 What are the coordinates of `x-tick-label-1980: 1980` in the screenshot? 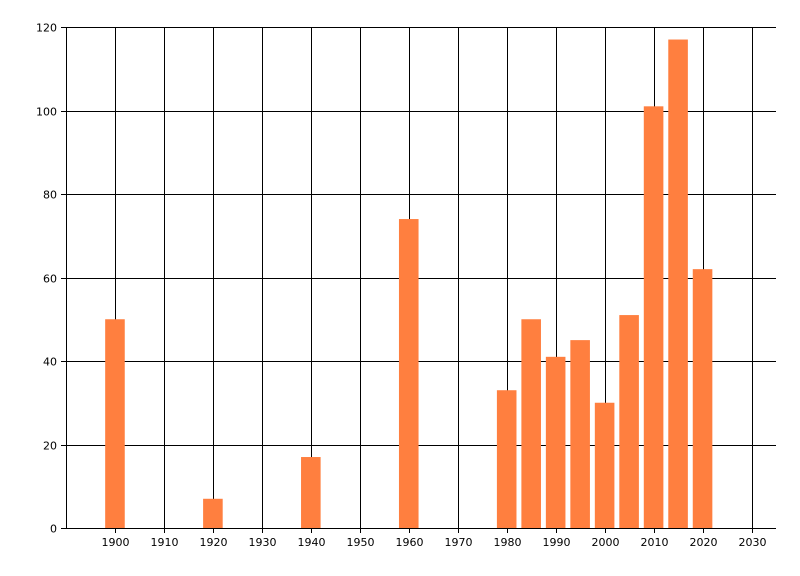 It's located at (508, 542).